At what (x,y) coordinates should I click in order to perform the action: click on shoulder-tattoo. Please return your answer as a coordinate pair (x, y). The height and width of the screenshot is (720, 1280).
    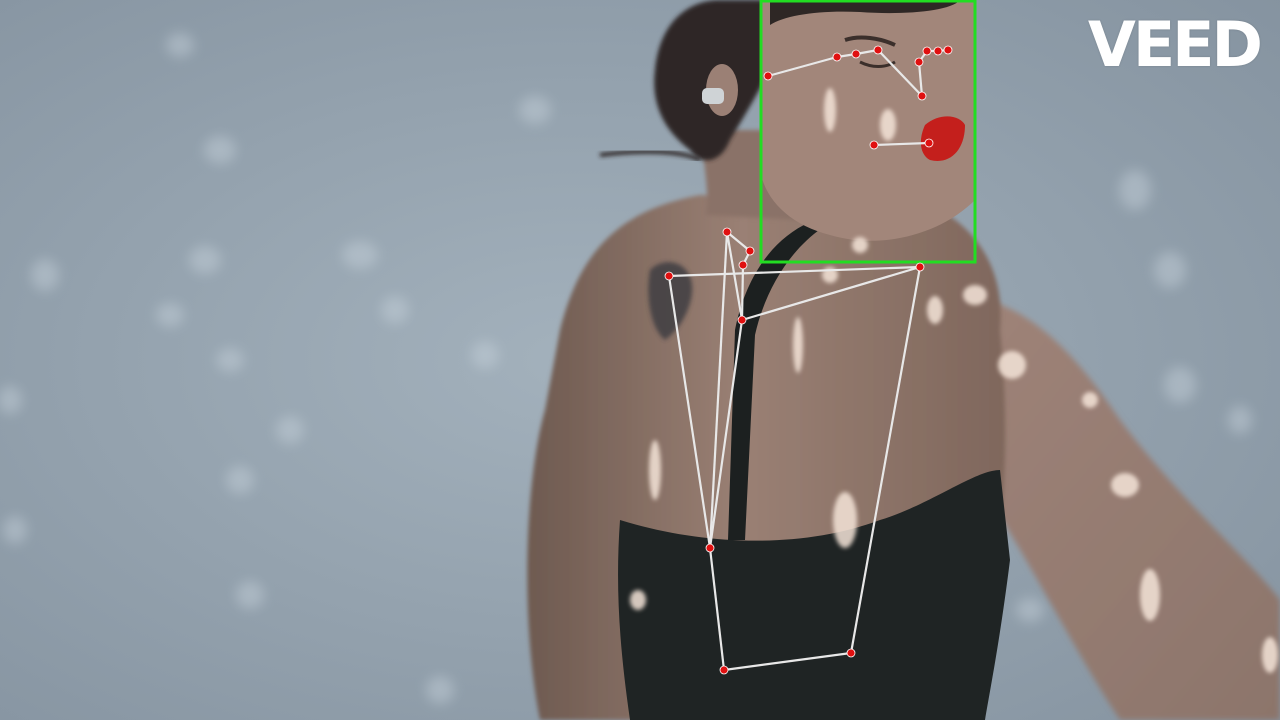
    Looking at the image, I should click on (670, 301).